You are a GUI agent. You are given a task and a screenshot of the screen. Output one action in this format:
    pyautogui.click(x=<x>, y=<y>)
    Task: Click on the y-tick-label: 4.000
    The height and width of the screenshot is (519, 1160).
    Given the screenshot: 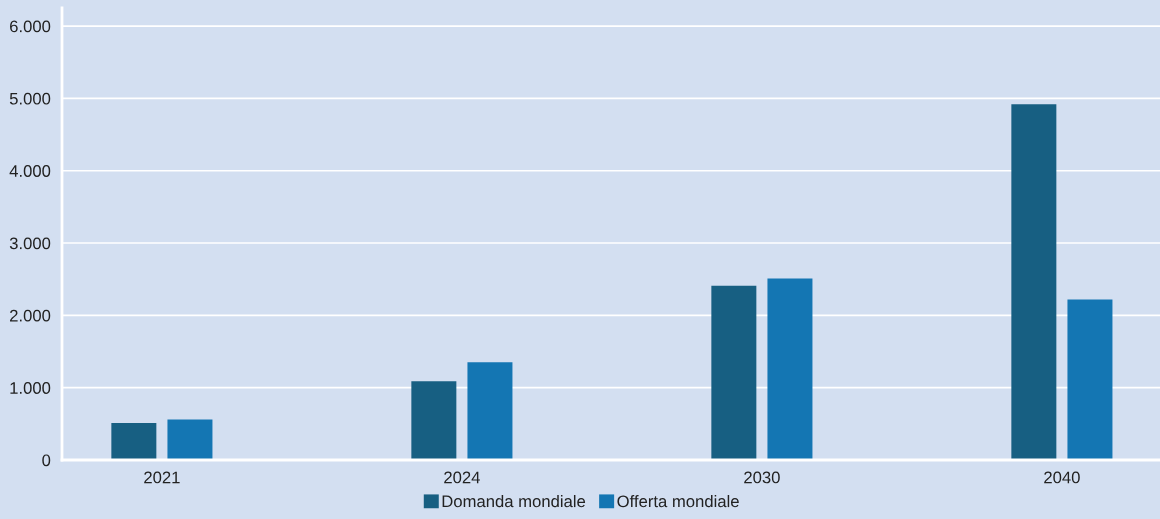 What is the action you would take?
    pyautogui.click(x=30, y=171)
    